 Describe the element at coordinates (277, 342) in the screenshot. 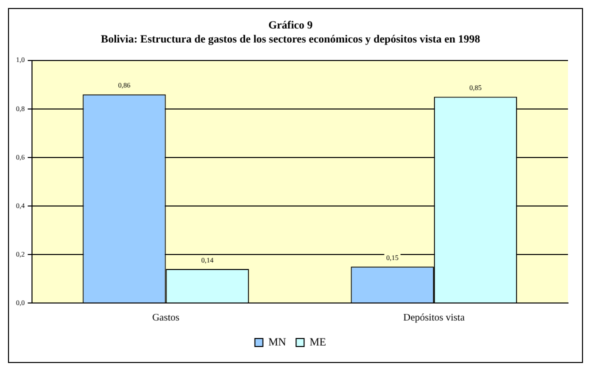

I see `legend-label: MN` at that location.